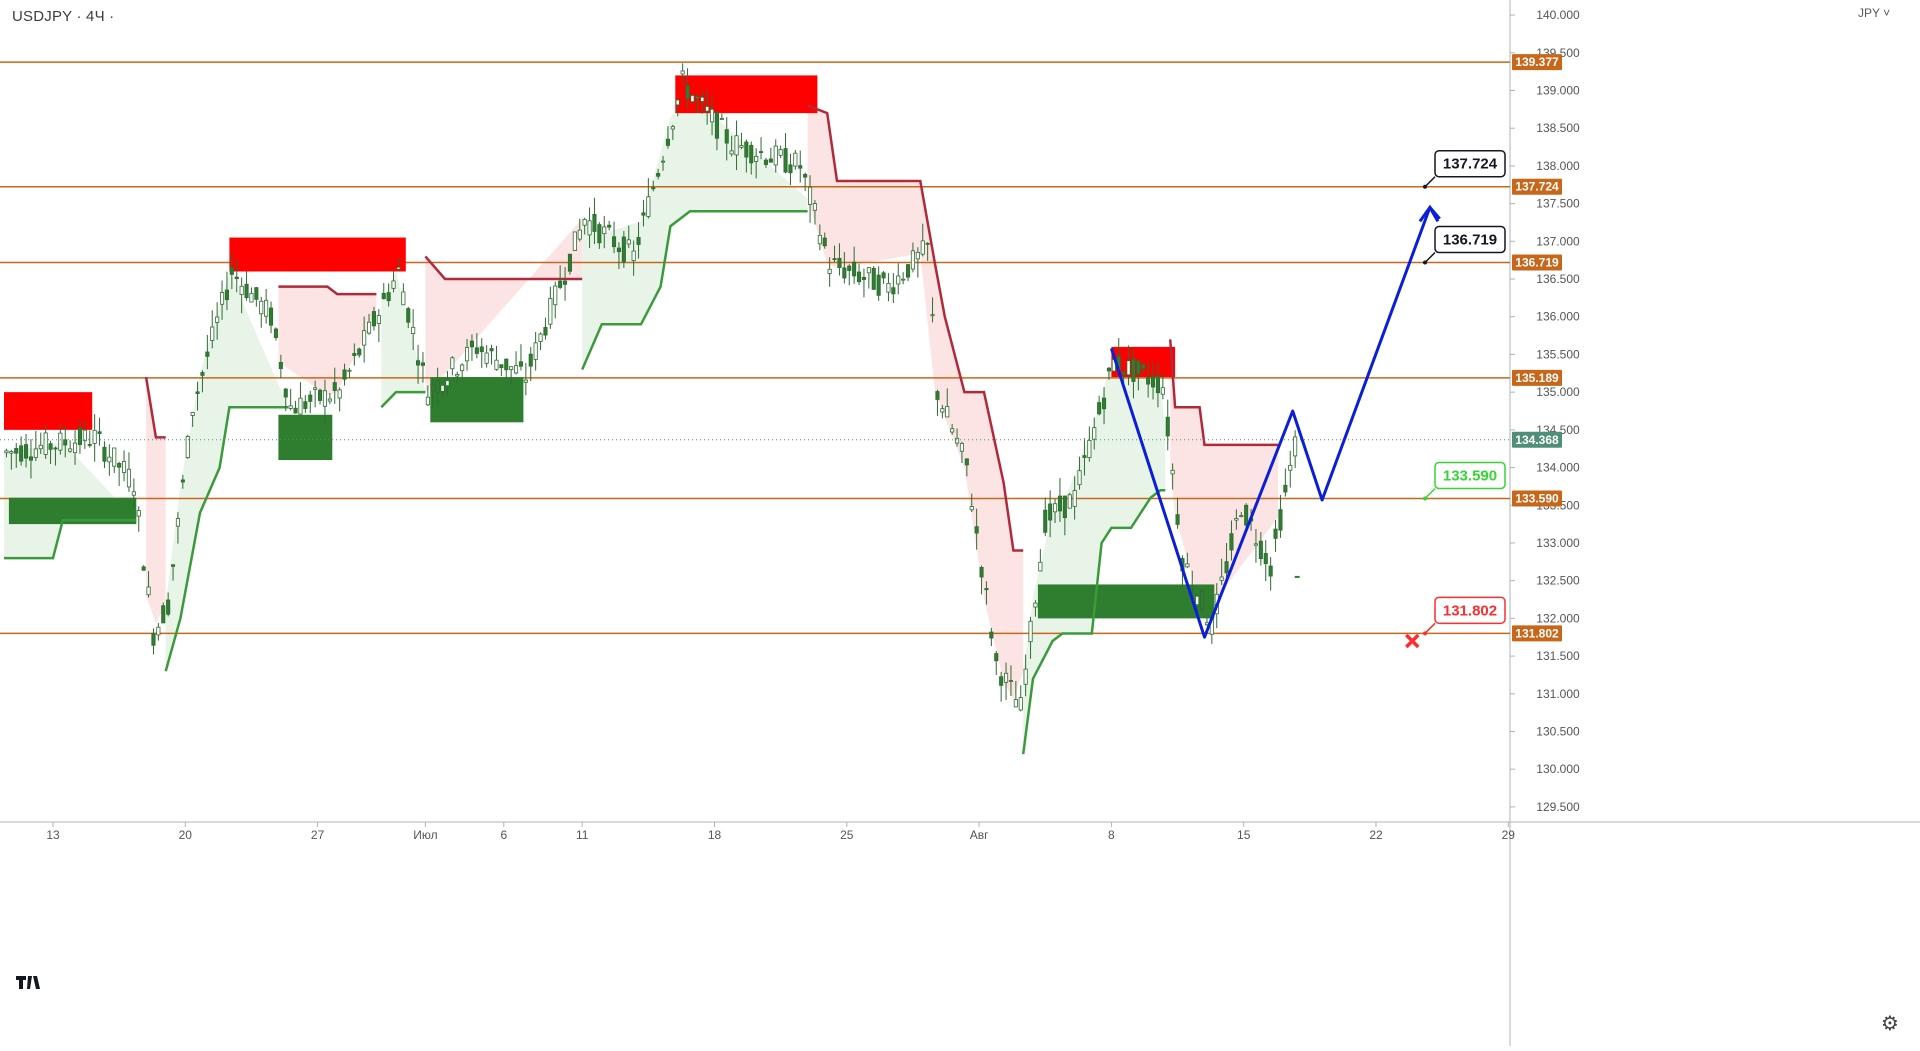  I want to click on x-tick-label: 8, so click(1111, 835).